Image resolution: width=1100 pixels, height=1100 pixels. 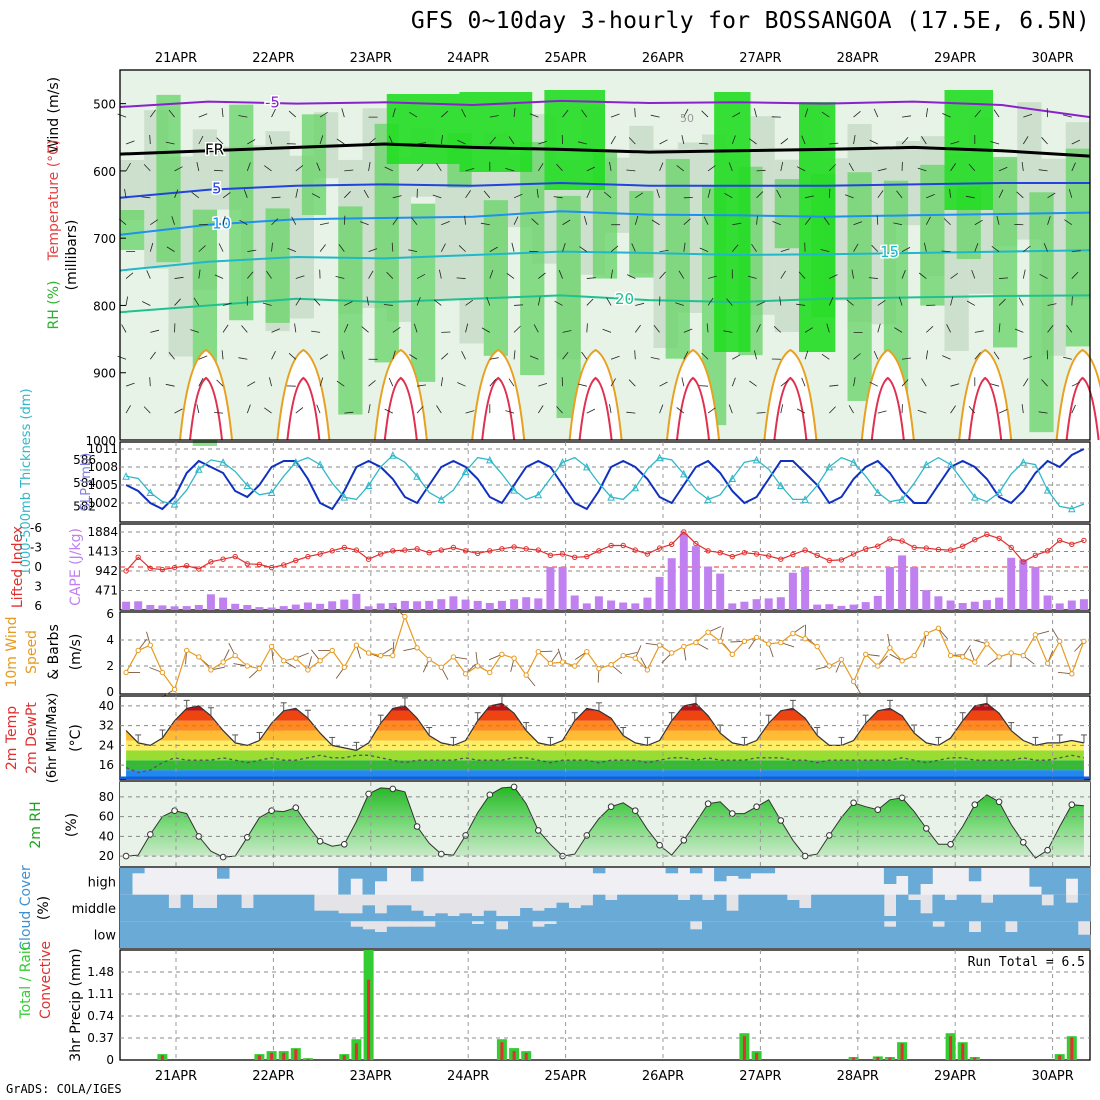 I want to click on precip-convective-bar, so click(x=878, y=1058).